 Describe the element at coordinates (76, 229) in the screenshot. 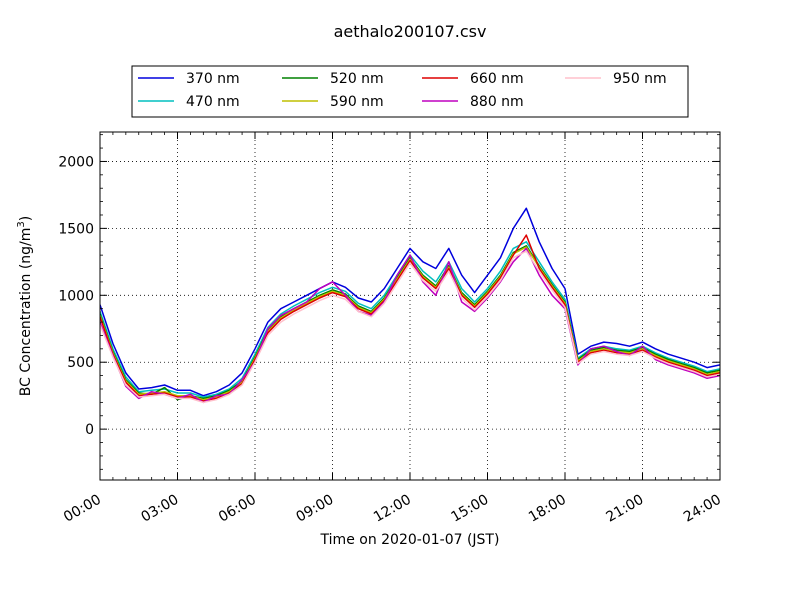

I see `y-tick-label: 1500` at that location.